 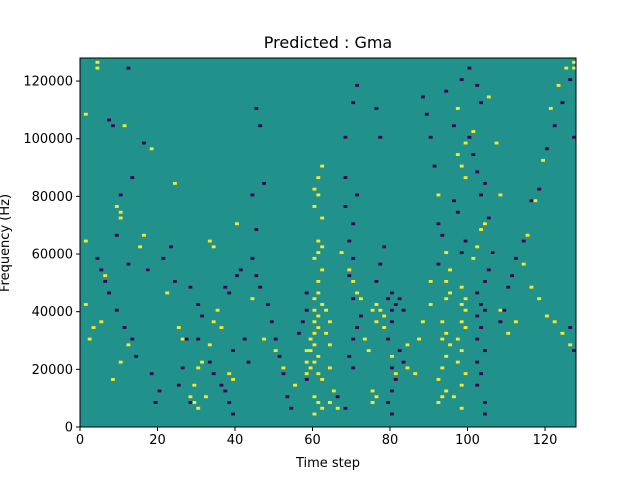 I want to click on y-tick-label: 0, so click(x=69, y=428).